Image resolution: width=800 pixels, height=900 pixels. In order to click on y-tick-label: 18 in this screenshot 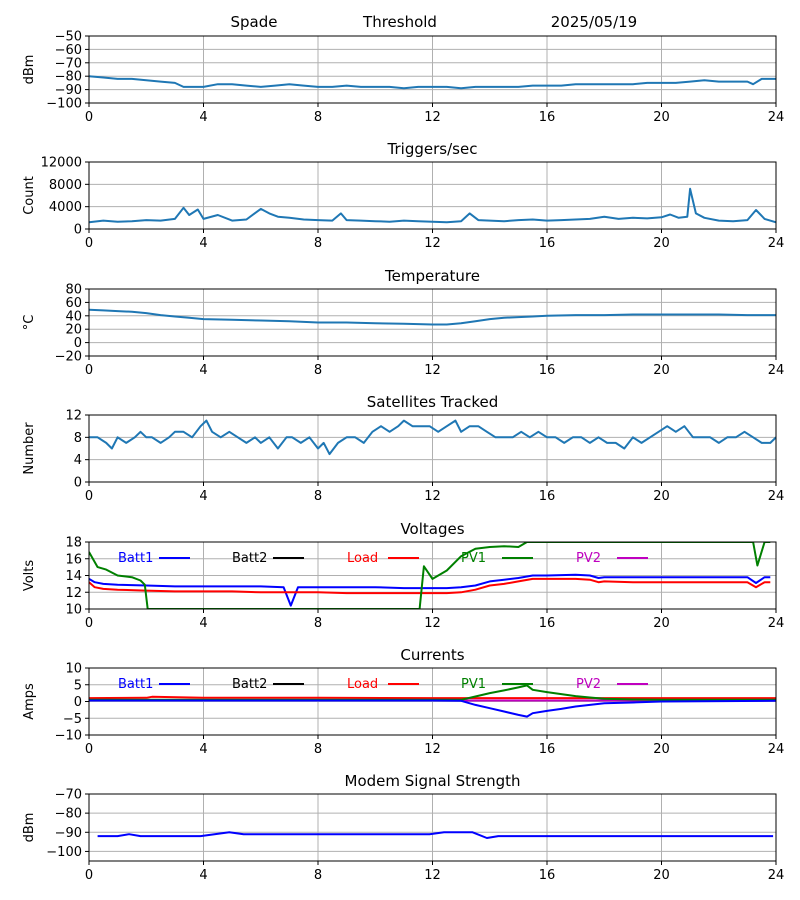, I will do `click(73, 543)`.